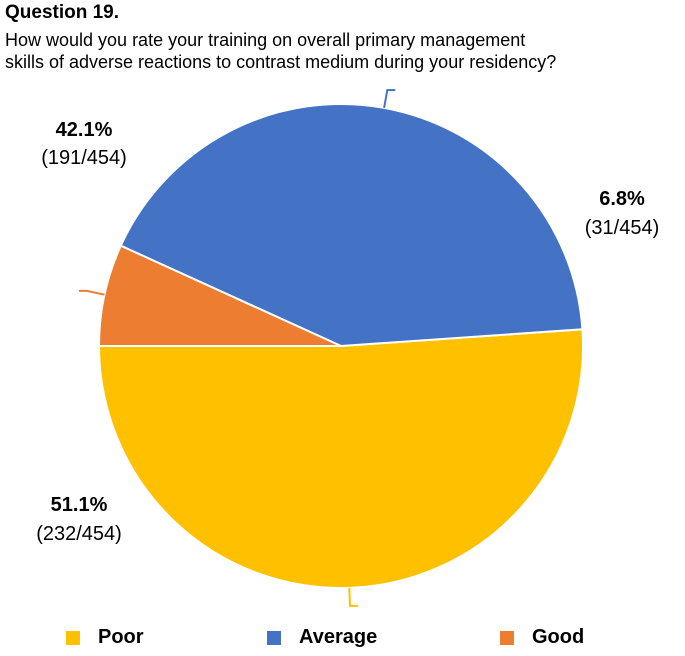  Describe the element at coordinates (622, 228) in the screenshot. I see `data-label-good-count: (31/454)` at that location.